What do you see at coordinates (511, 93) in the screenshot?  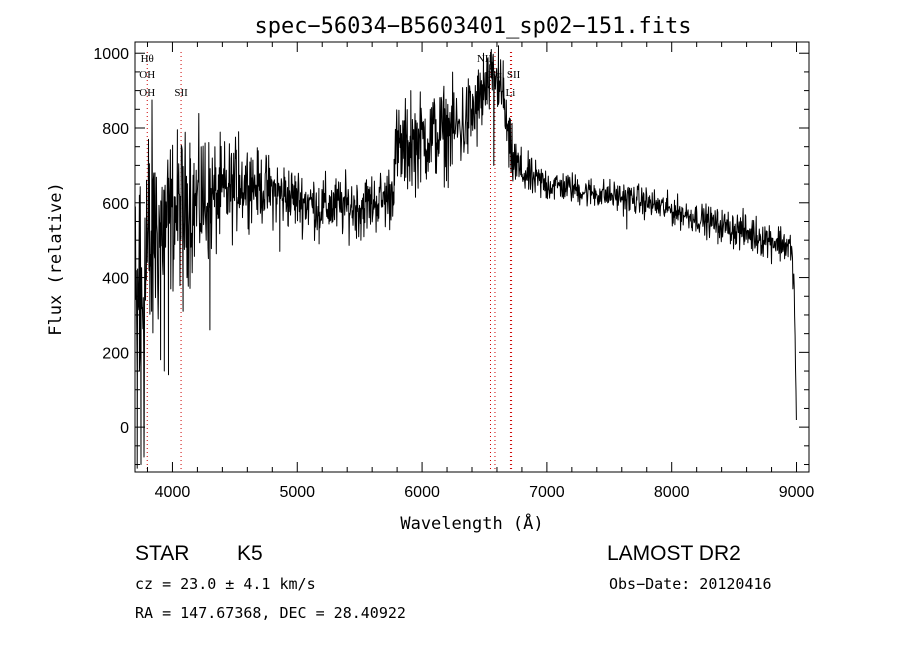 I see `emission-line-label: Li` at bounding box center [511, 93].